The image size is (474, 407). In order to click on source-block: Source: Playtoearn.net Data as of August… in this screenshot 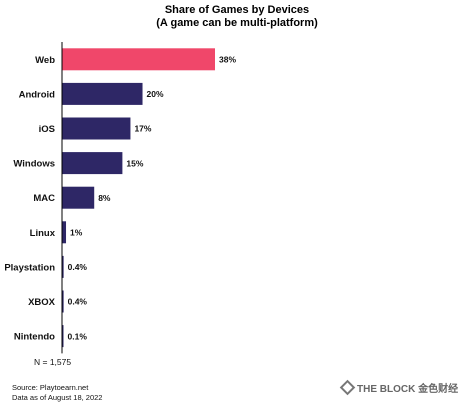, I will do `click(57, 393)`.